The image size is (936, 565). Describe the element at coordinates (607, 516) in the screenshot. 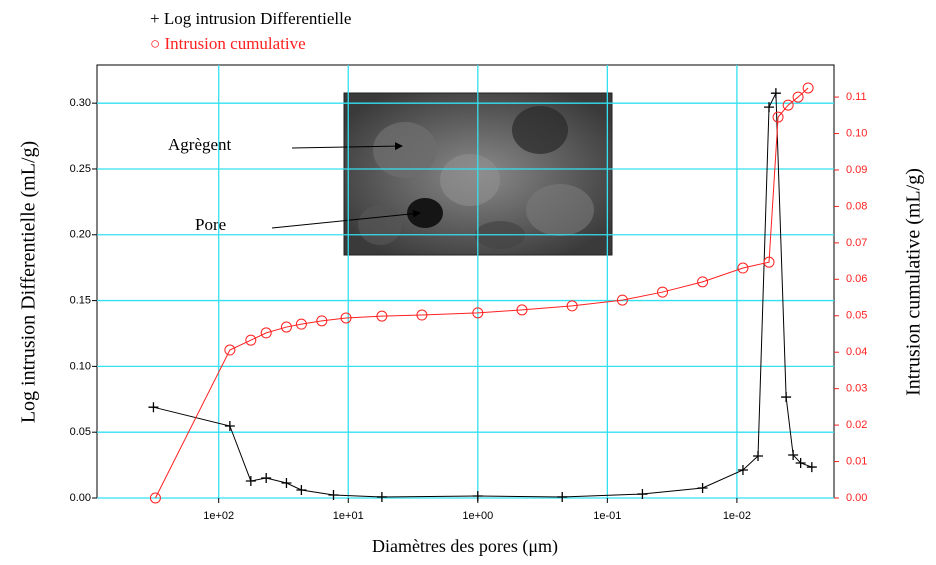

I see `x-tick-label: 1e-01` at that location.